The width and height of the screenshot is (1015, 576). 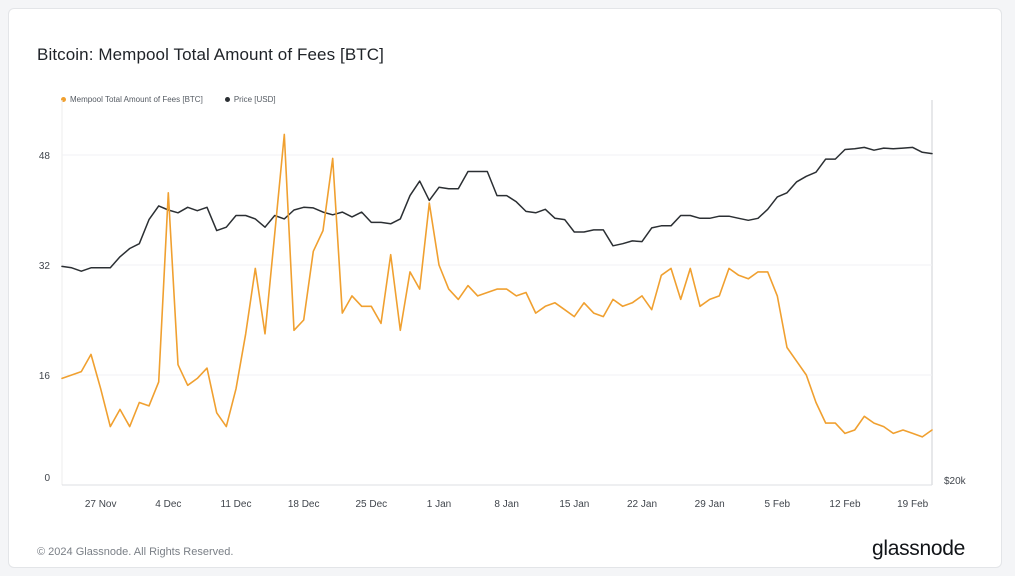 I want to click on right-axis-label: $20k, so click(x=955, y=481).